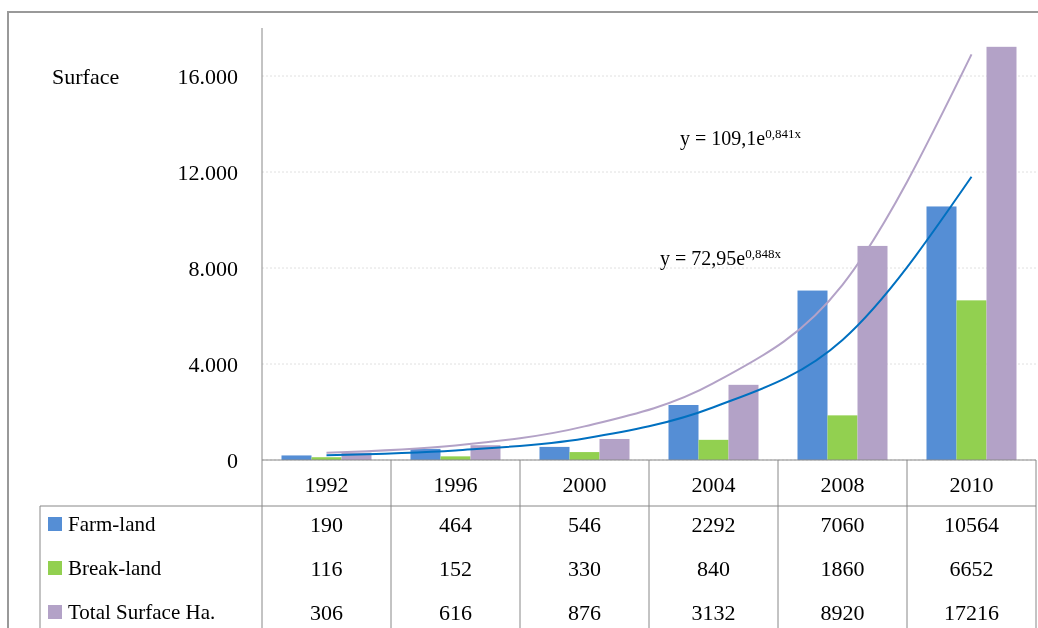 The width and height of the screenshot is (1038, 628). What do you see at coordinates (207, 172) in the screenshot?
I see `y-tick-label: 12.000` at bounding box center [207, 172].